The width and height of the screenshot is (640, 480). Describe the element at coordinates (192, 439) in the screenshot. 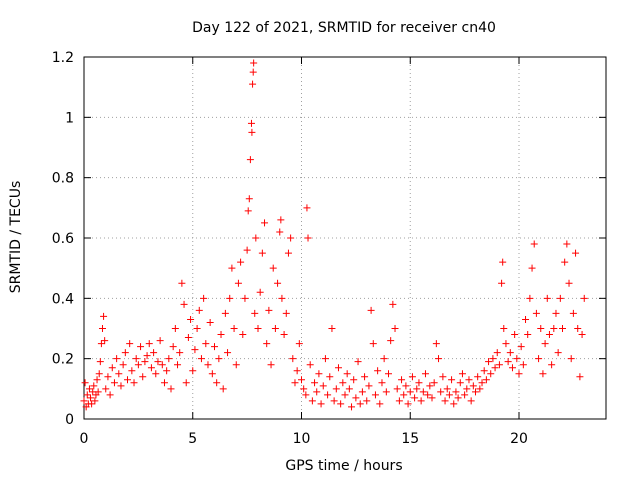

I see `x-tick-label: 5` at that location.